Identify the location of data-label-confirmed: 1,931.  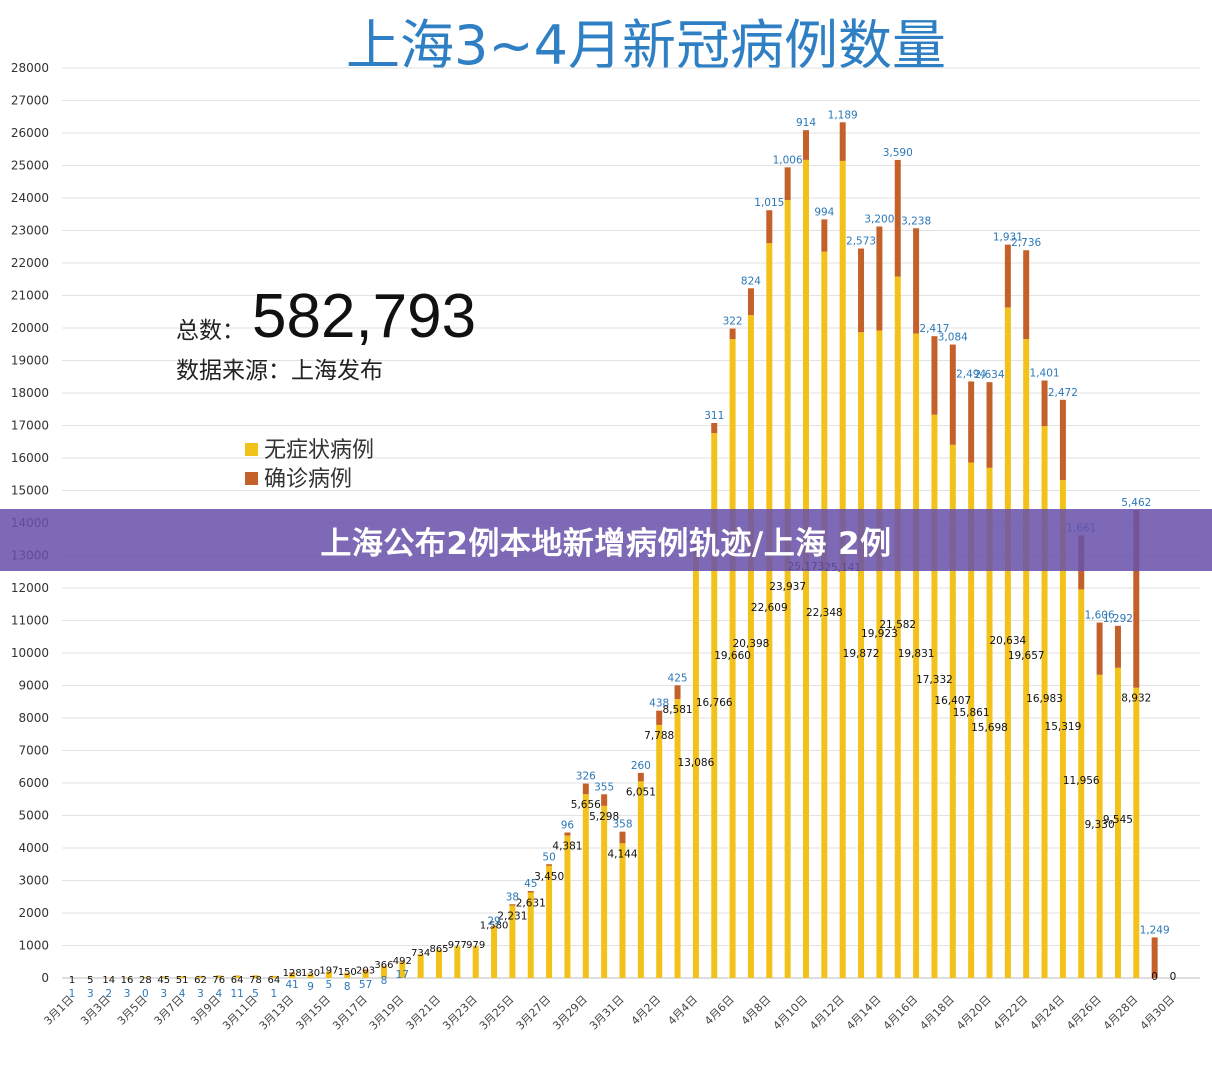
(1008, 238).